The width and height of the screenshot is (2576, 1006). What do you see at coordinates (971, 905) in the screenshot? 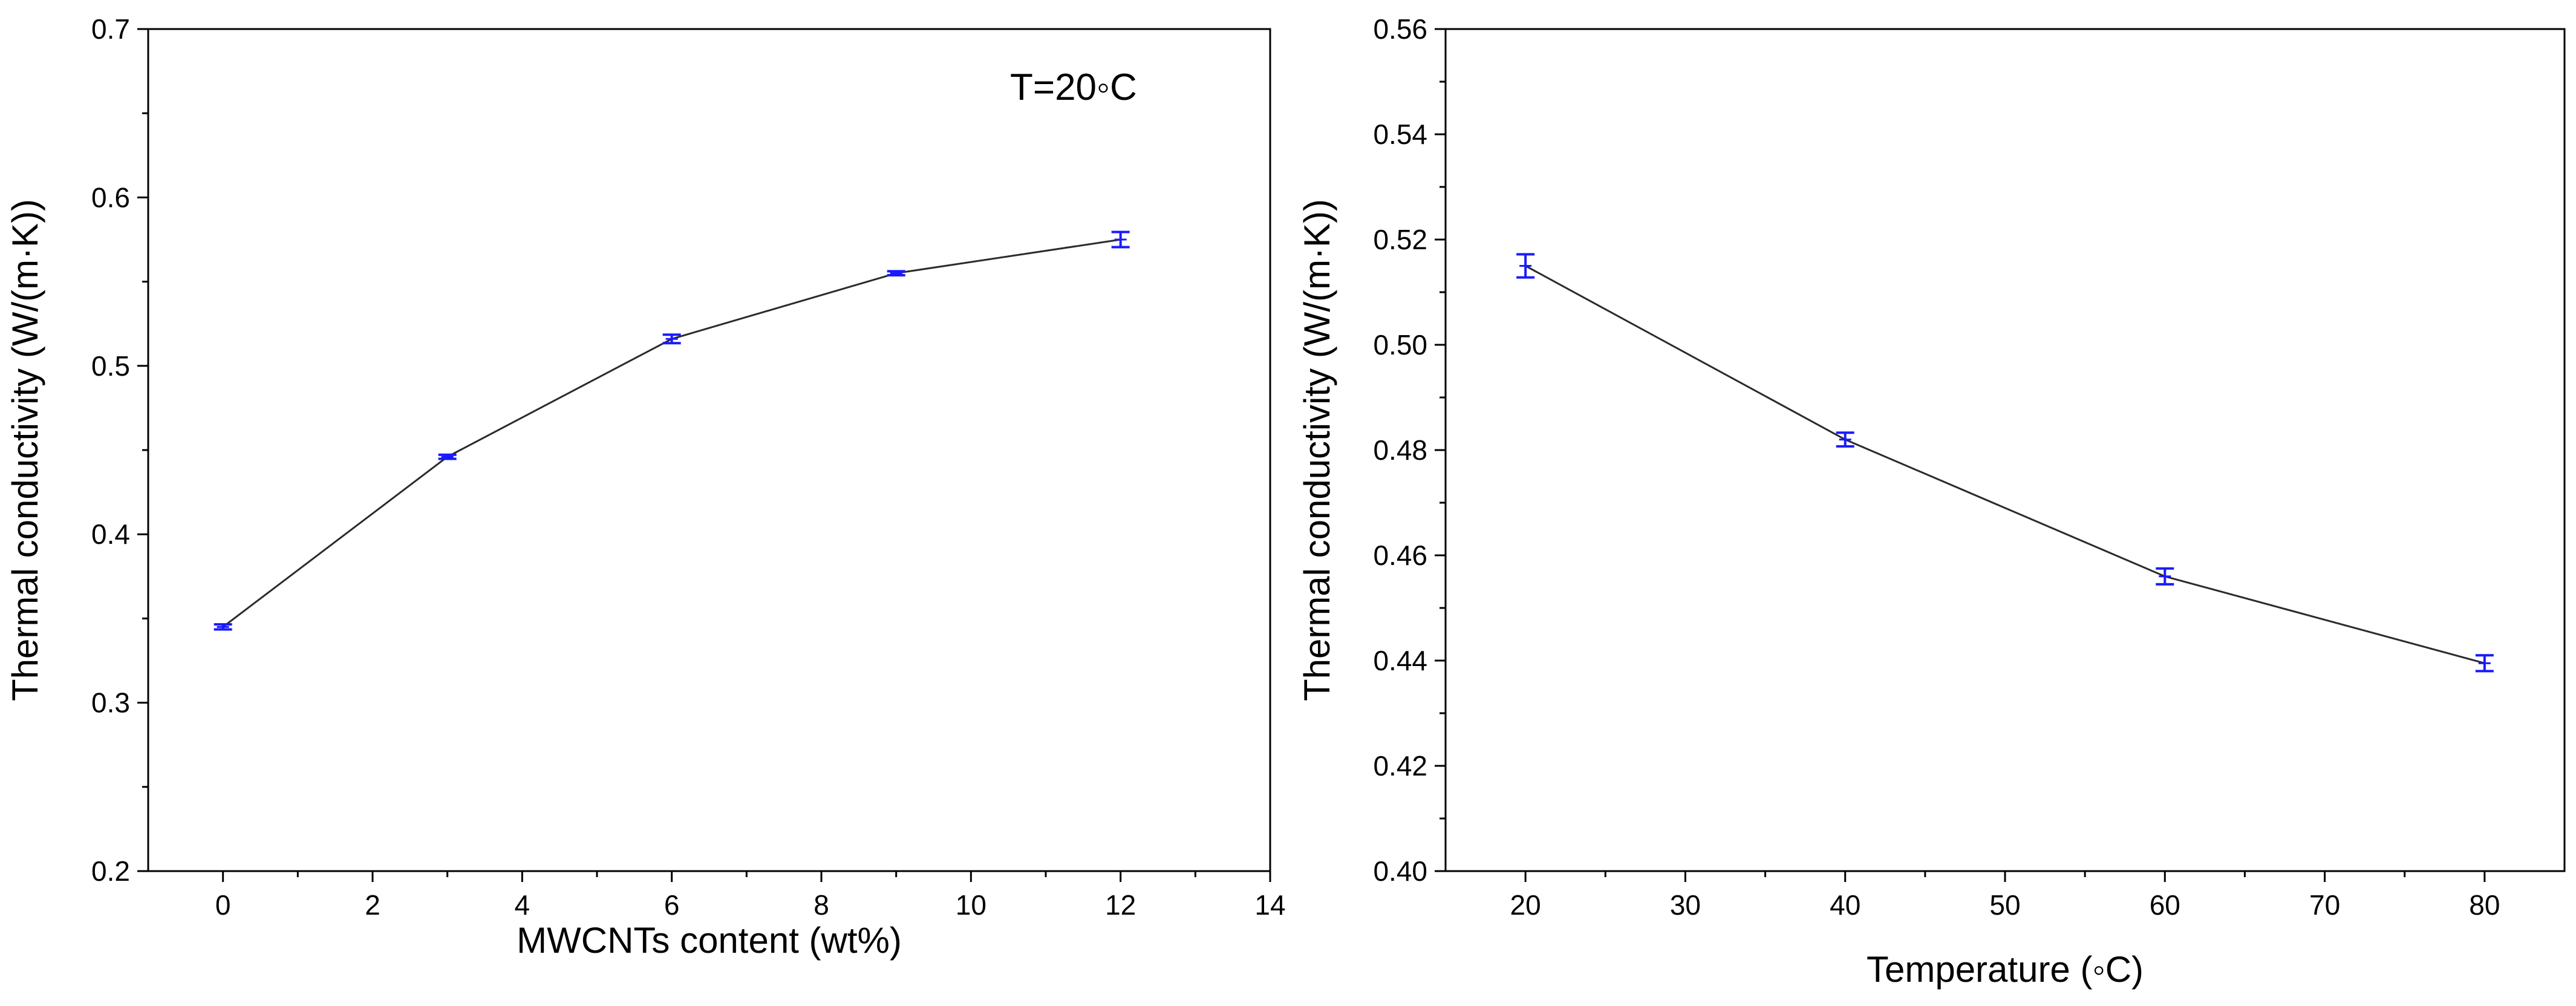
I see `x-tick-label: 10` at bounding box center [971, 905].